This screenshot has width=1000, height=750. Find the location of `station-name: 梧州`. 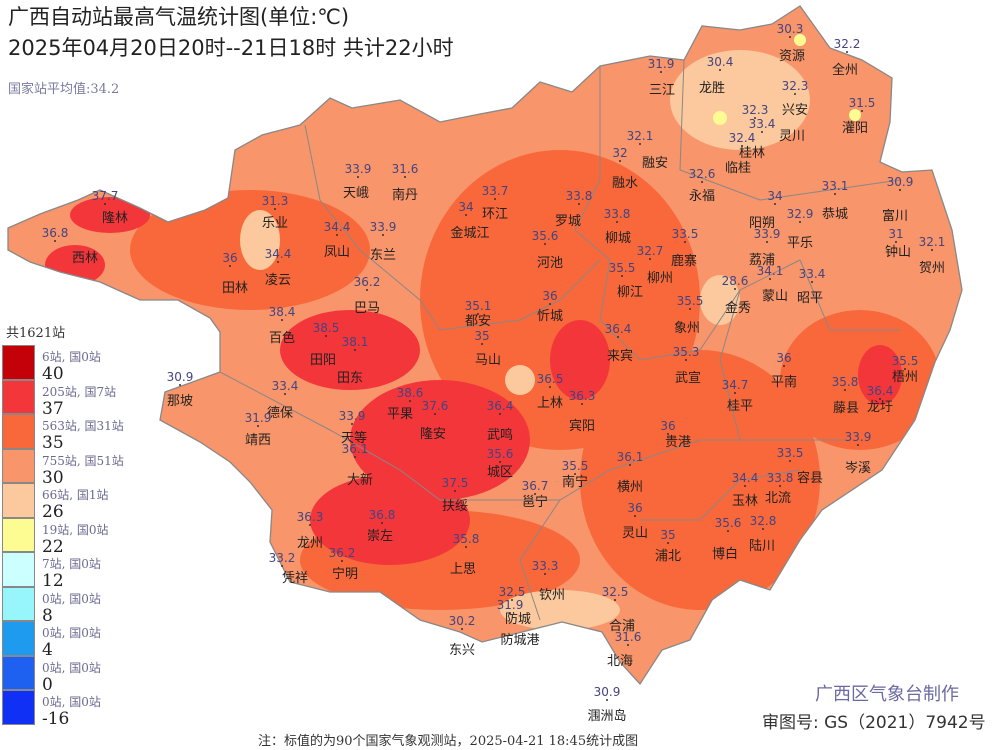

station-name: 梧州 is located at coordinates (905, 377).